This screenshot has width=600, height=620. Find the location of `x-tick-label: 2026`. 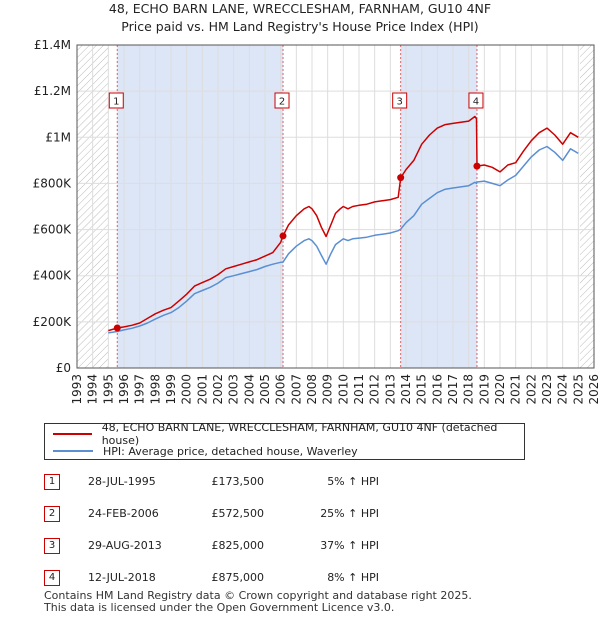

x-tick-label: 2026 is located at coordinates (593, 389).